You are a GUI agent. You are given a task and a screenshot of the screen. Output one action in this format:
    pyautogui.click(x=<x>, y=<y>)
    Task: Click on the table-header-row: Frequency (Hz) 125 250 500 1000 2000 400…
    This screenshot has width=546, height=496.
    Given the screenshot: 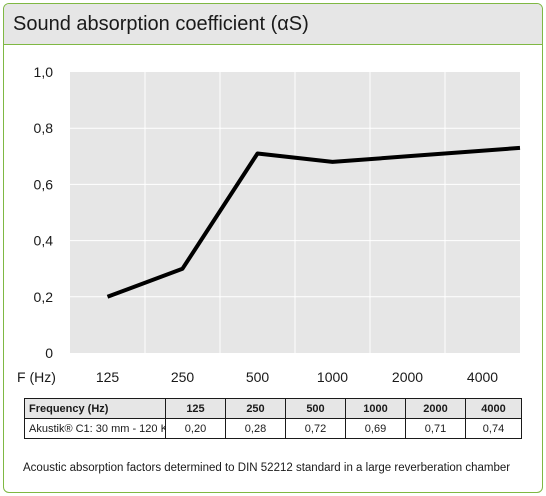 What is the action you would take?
    pyautogui.click(x=273, y=408)
    